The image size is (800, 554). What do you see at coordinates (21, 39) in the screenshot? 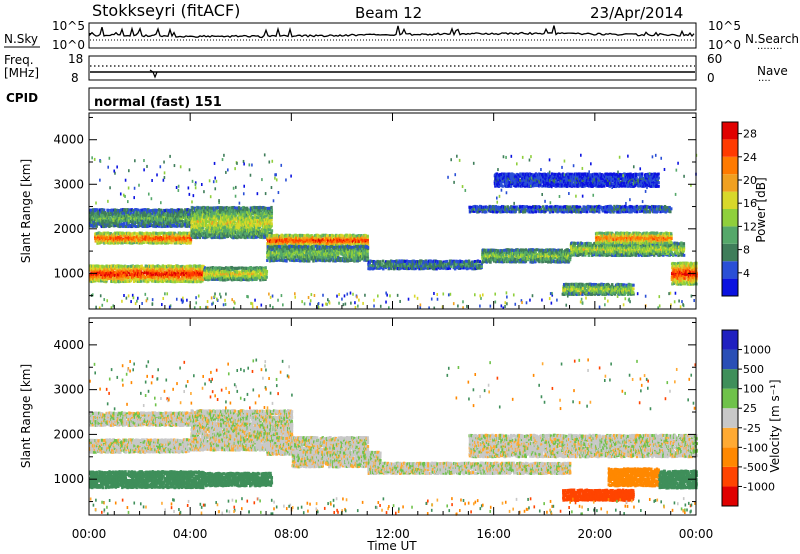
I see `nsky-label: N.Sky` at bounding box center [21, 39].